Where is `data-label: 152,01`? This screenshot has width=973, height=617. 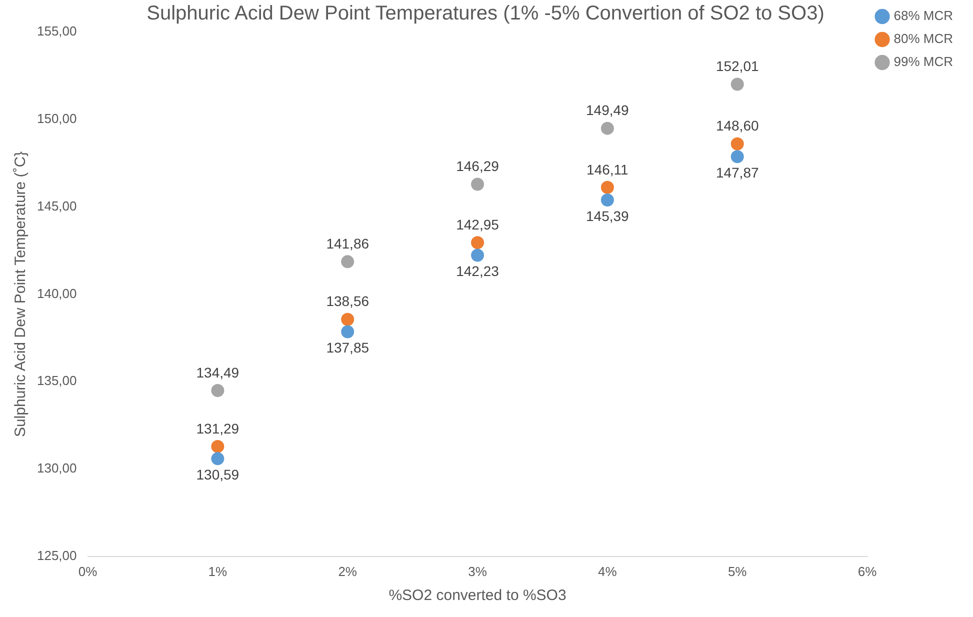 data-label: 152,01 is located at coordinates (737, 66).